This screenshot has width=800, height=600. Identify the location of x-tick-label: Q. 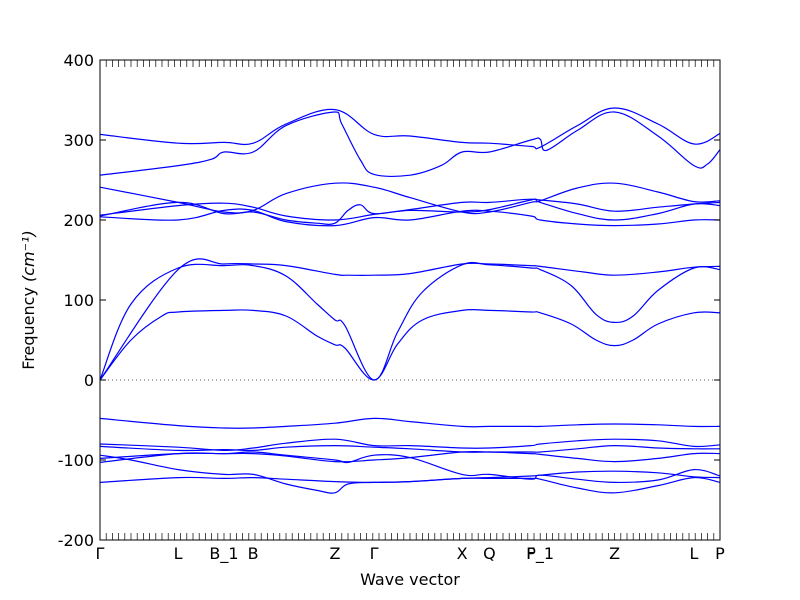
(489, 553).